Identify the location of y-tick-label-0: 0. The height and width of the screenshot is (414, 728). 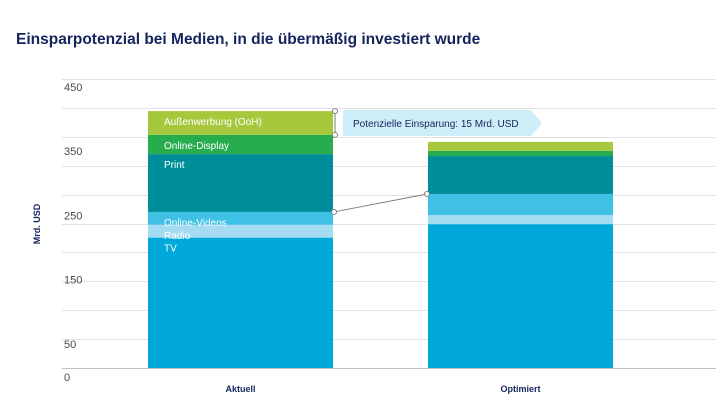
(67, 378).